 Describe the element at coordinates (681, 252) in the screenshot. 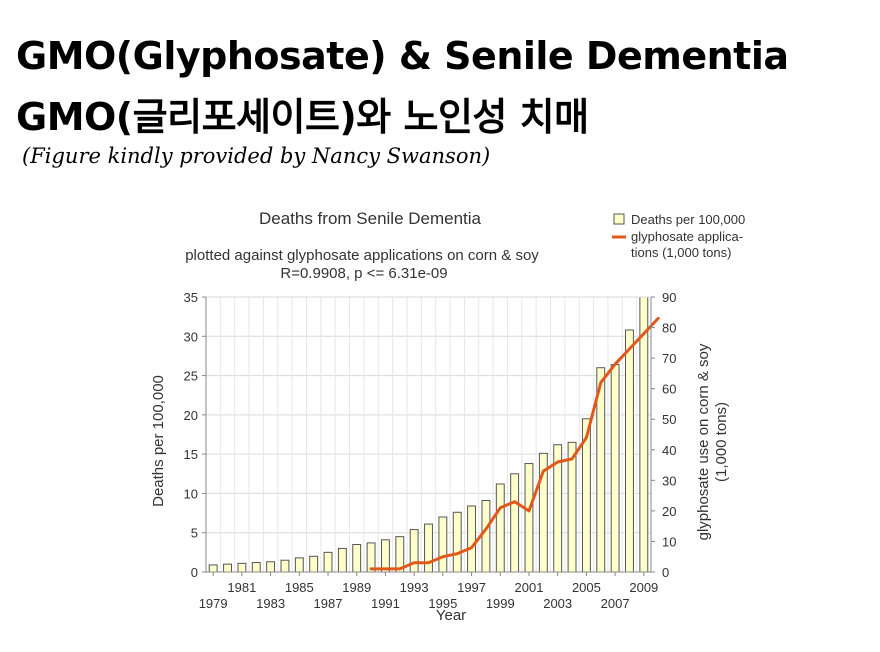

I see `legend-line-label-2: tions (1,000 tons)` at that location.